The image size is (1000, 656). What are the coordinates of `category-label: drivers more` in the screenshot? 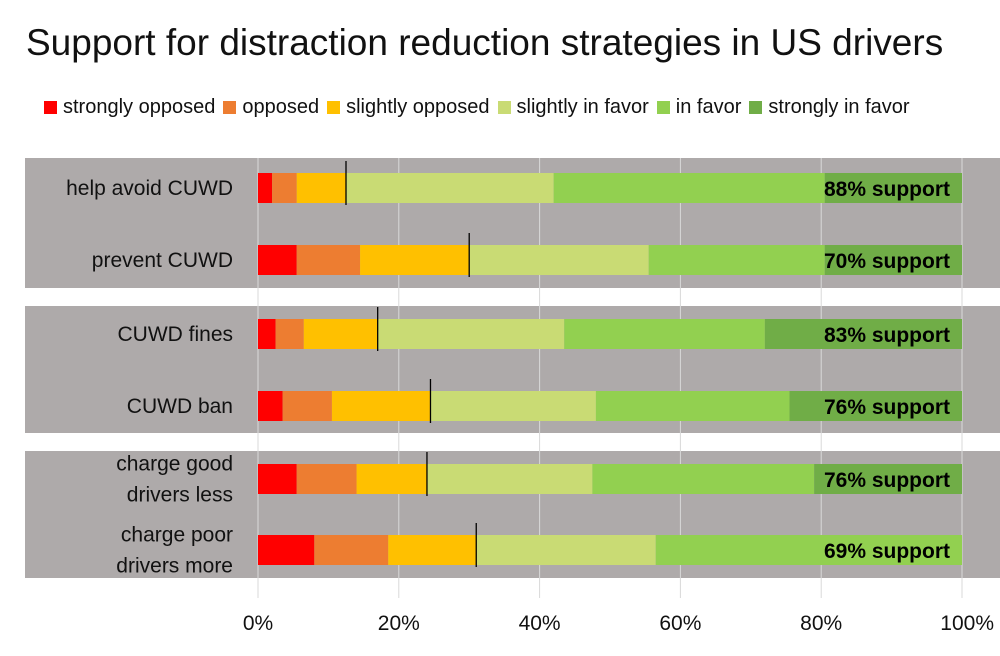 It's located at (174, 566).